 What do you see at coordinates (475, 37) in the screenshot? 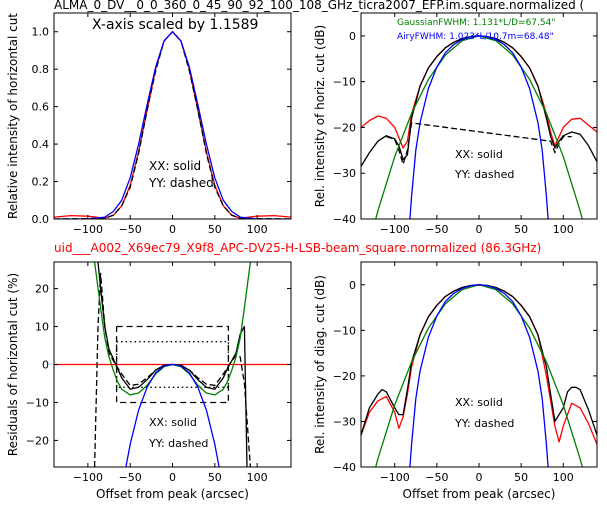
I see `legend-entry: AiryFWHM: 1.023*L/10.7m=68.48"` at bounding box center [475, 37].